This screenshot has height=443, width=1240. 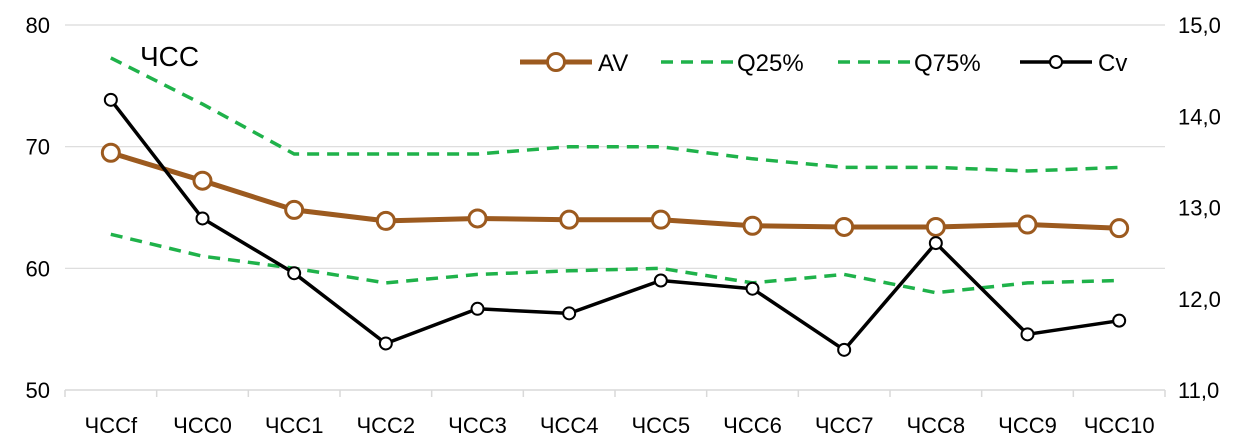 What do you see at coordinates (615, 393) in the screenshot?
I see `axes` at bounding box center [615, 393].